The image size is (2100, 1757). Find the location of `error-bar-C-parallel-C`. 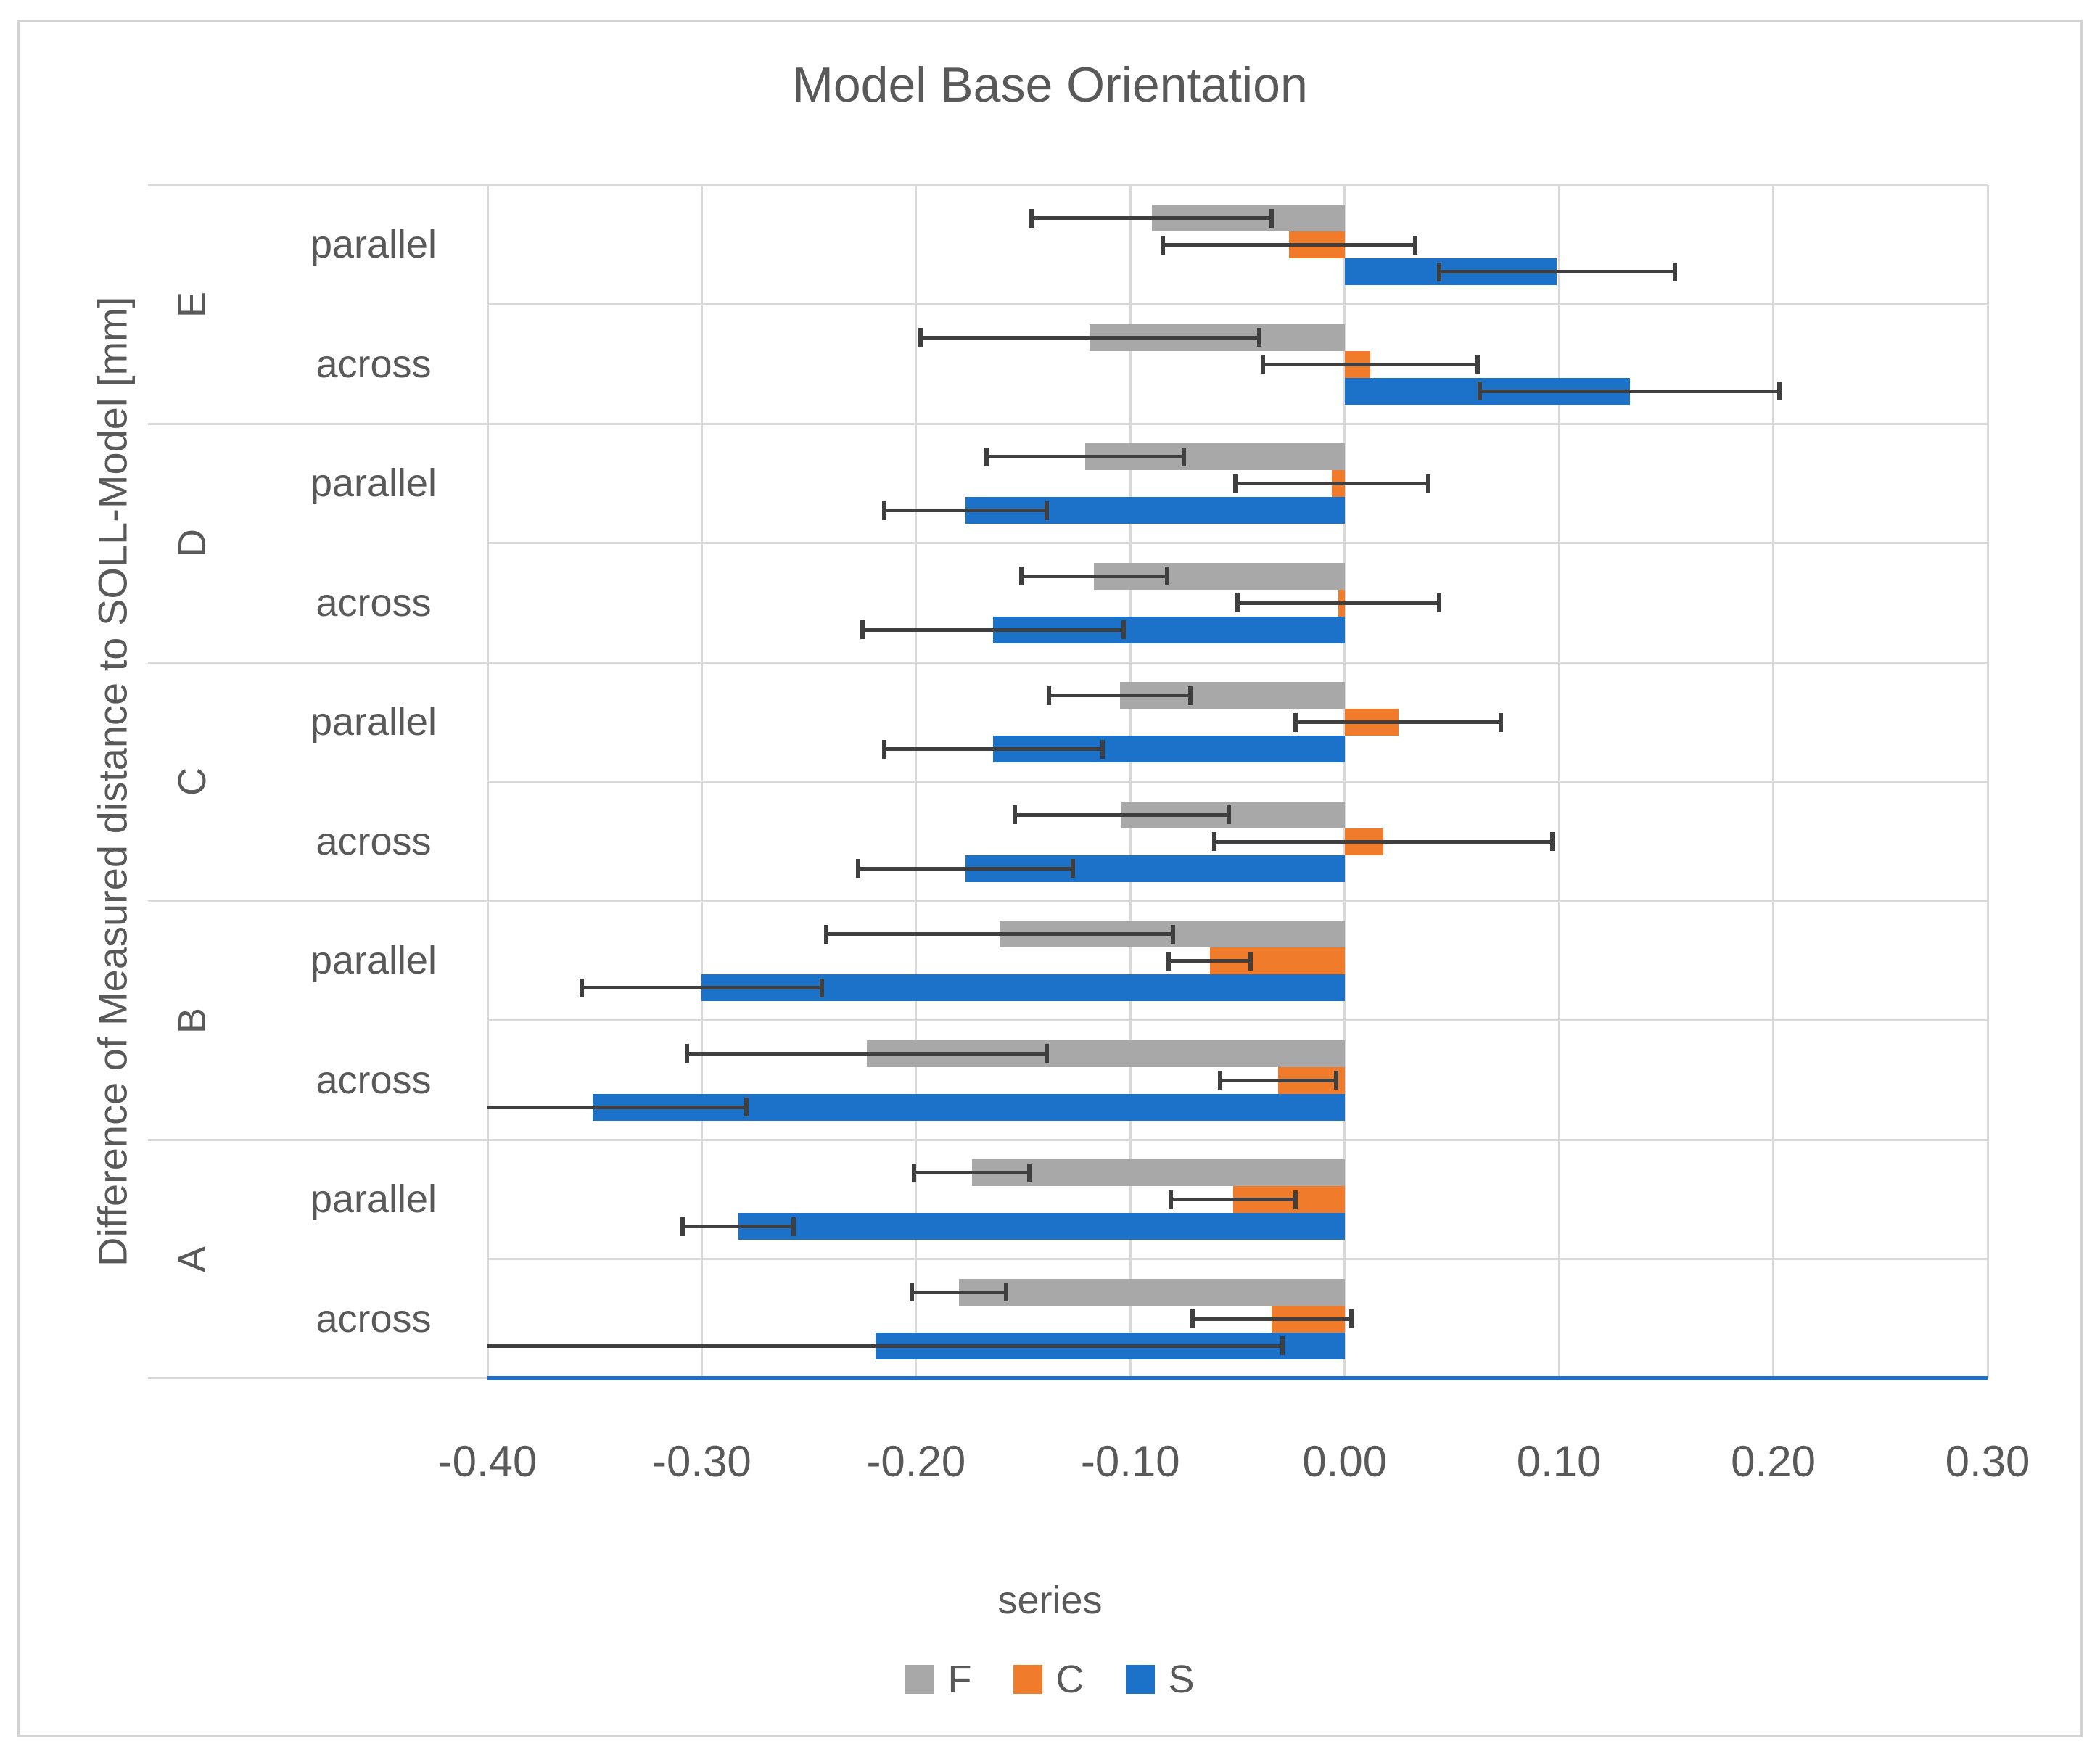

error-bar-C-parallel-C is located at coordinates (1398, 722).